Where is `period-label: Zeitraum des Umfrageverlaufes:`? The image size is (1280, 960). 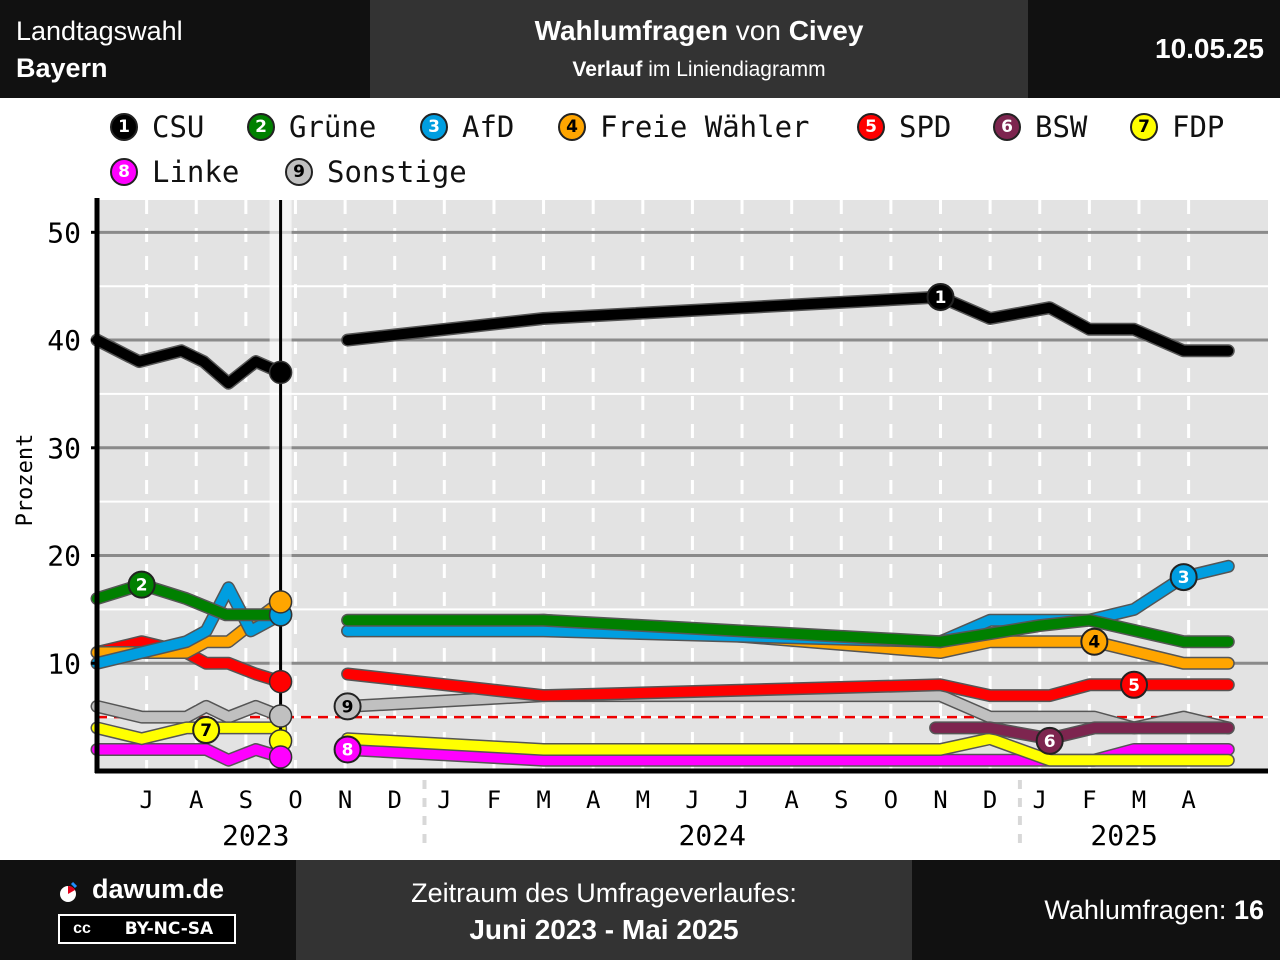 period-label: Zeitraum des Umfrageverlaufes: is located at coordinates (604, 893).